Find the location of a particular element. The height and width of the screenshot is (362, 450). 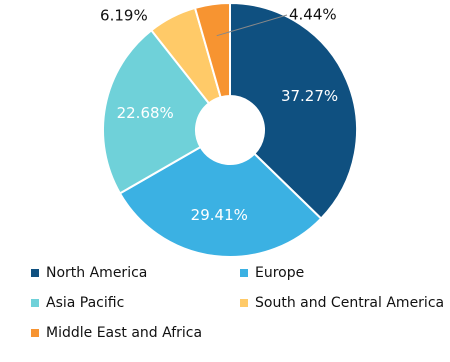

value-label: 37.27% is located at coordinates (309, 96).